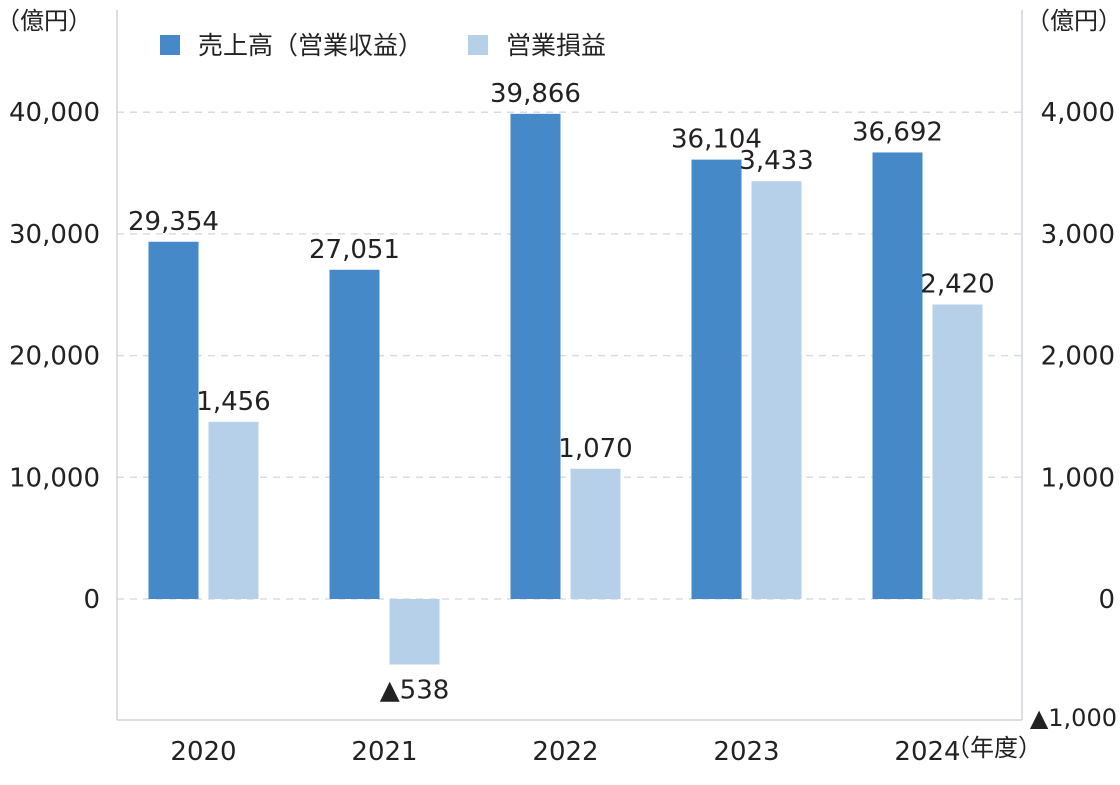  What do you see at coordinates (565, 752) in the screenshot?
I see `x-tick-label: 2022` at bounding box center [565, 752].